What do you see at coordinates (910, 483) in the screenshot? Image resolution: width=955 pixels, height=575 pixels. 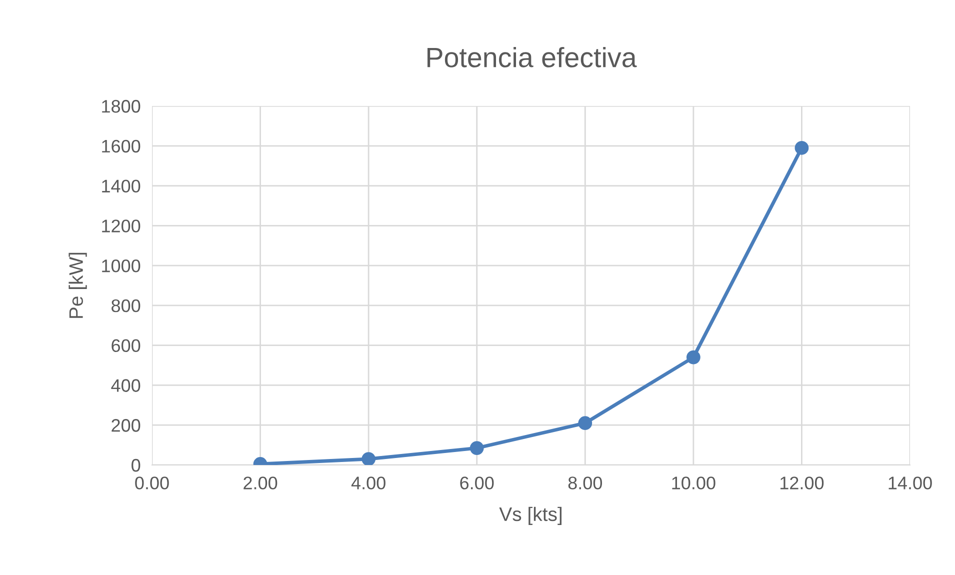 I see `x-tick-label: 14.00` at bounding box center [910, 483].